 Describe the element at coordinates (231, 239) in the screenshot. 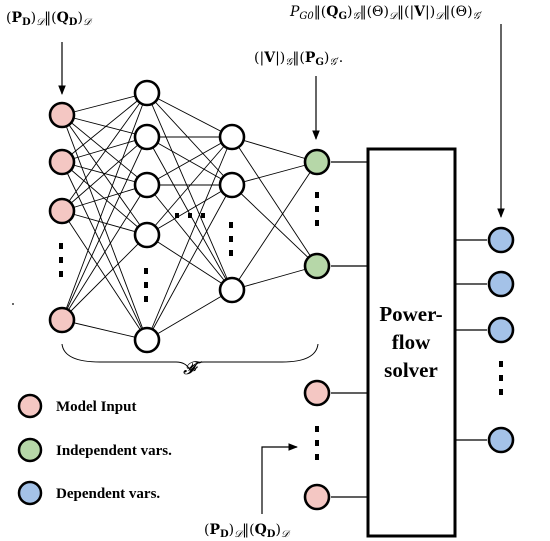

I see `hidden-layer2-ellipsis` at that location.